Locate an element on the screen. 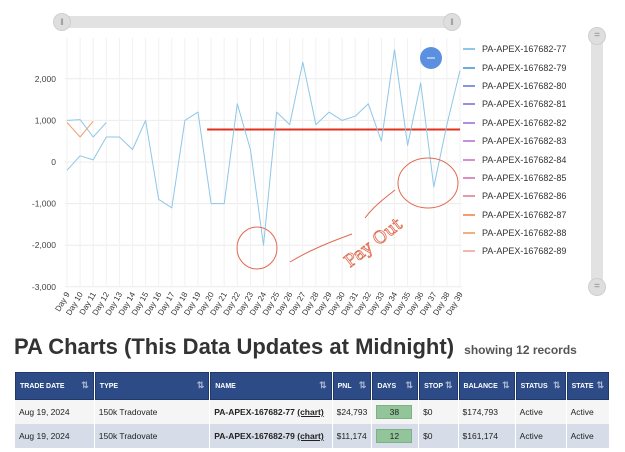 The image size is (625, 452). column-header-name: NAME ⇅ is located at coordinates (271, 386).